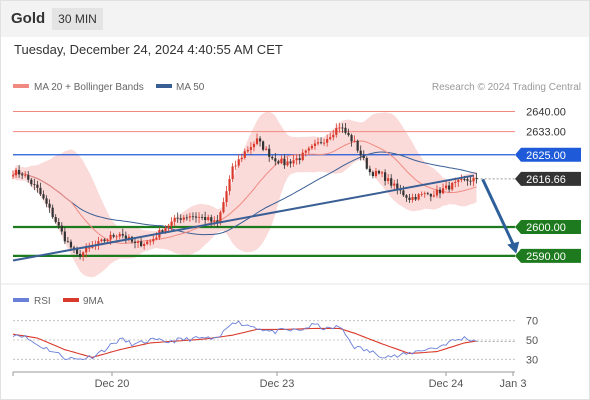  I want to click on price-level-value: 2590.00, so click(546, 257).